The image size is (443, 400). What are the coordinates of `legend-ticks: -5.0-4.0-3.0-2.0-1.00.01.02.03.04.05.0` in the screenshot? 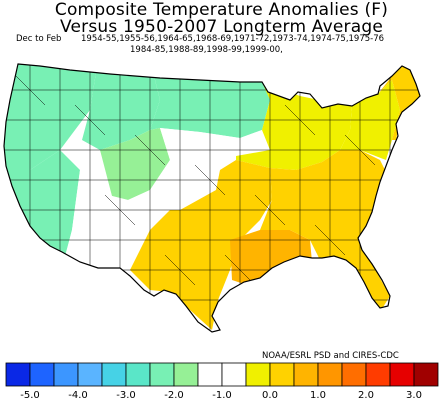 It's located at (221, 395).